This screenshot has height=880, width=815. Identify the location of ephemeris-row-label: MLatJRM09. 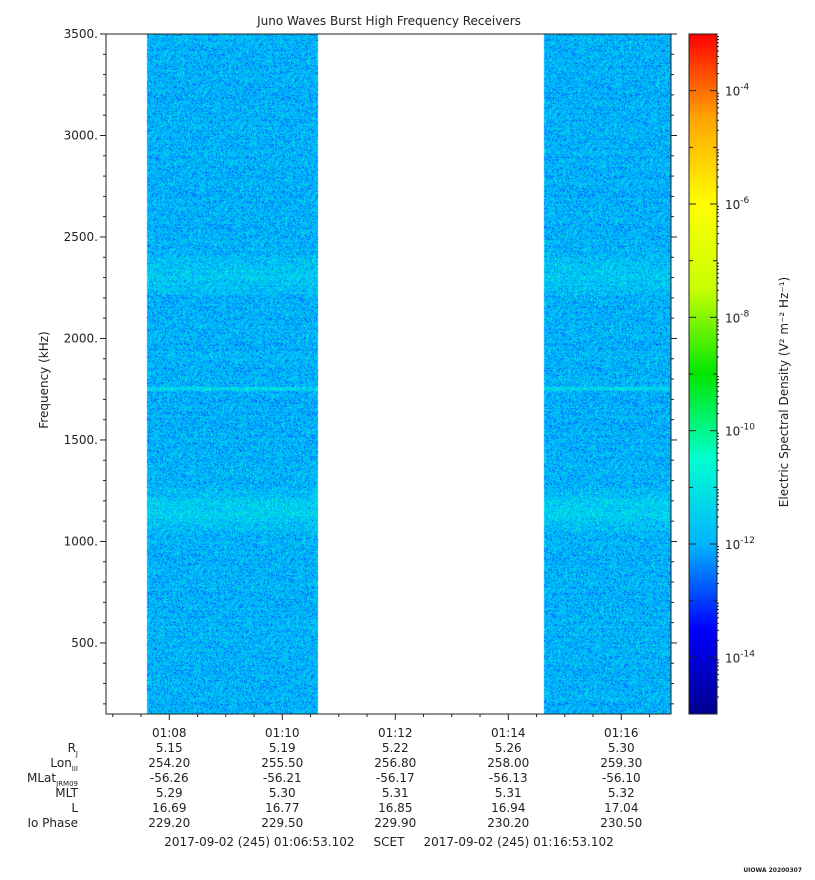
(52, 779).